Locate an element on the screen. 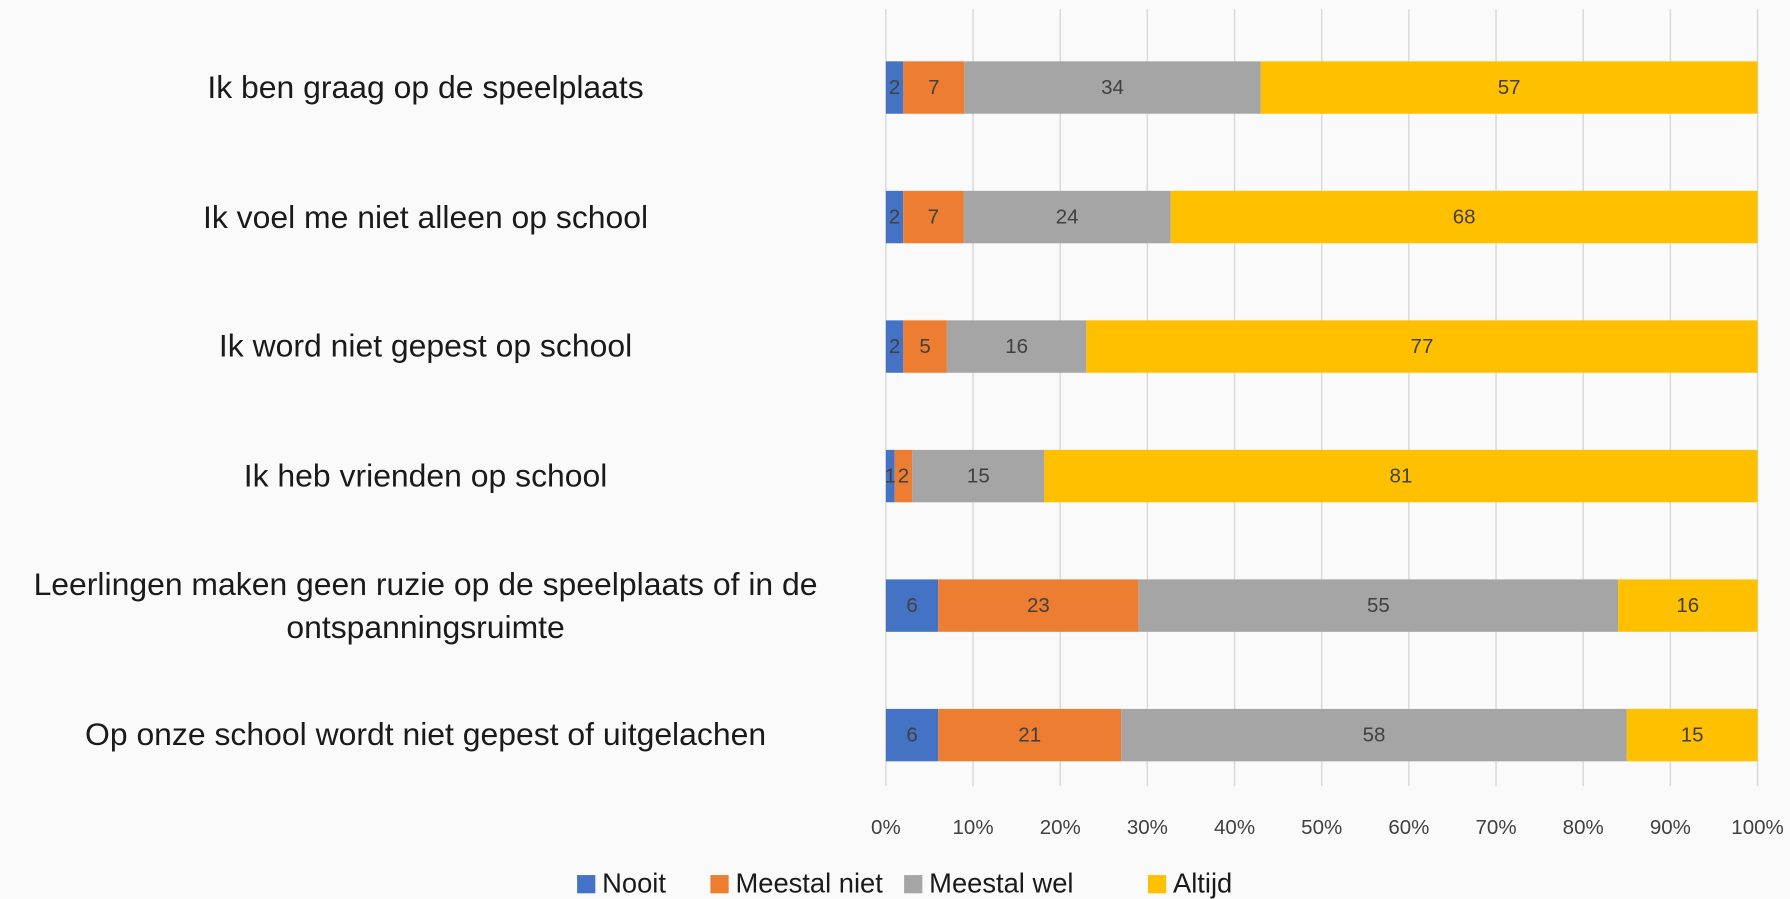  data-label: 1 is located at coordinates (890, 476).